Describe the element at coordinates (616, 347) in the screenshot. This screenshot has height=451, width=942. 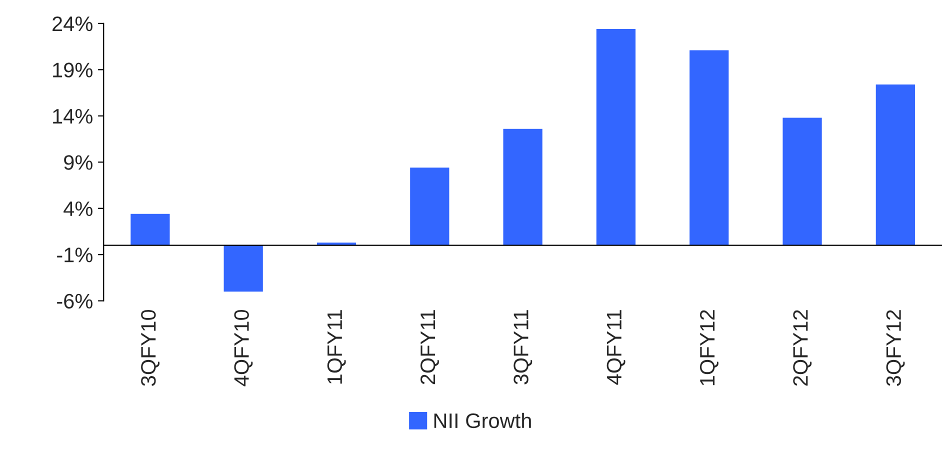
I see `x-tick-label: 4QFY11` at that location.